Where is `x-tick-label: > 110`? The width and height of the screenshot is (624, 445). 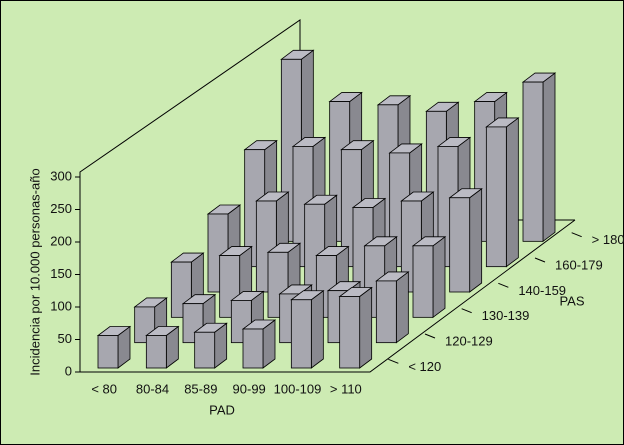
x-tick-label: > 110 is located at coordinates (346, 388).